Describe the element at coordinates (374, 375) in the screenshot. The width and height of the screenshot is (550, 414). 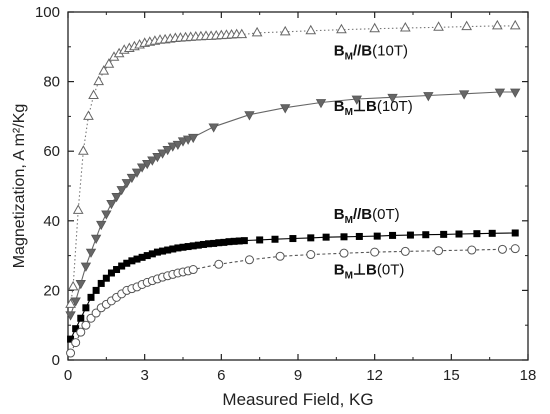
I see `x-tick-label: 12` at that location.